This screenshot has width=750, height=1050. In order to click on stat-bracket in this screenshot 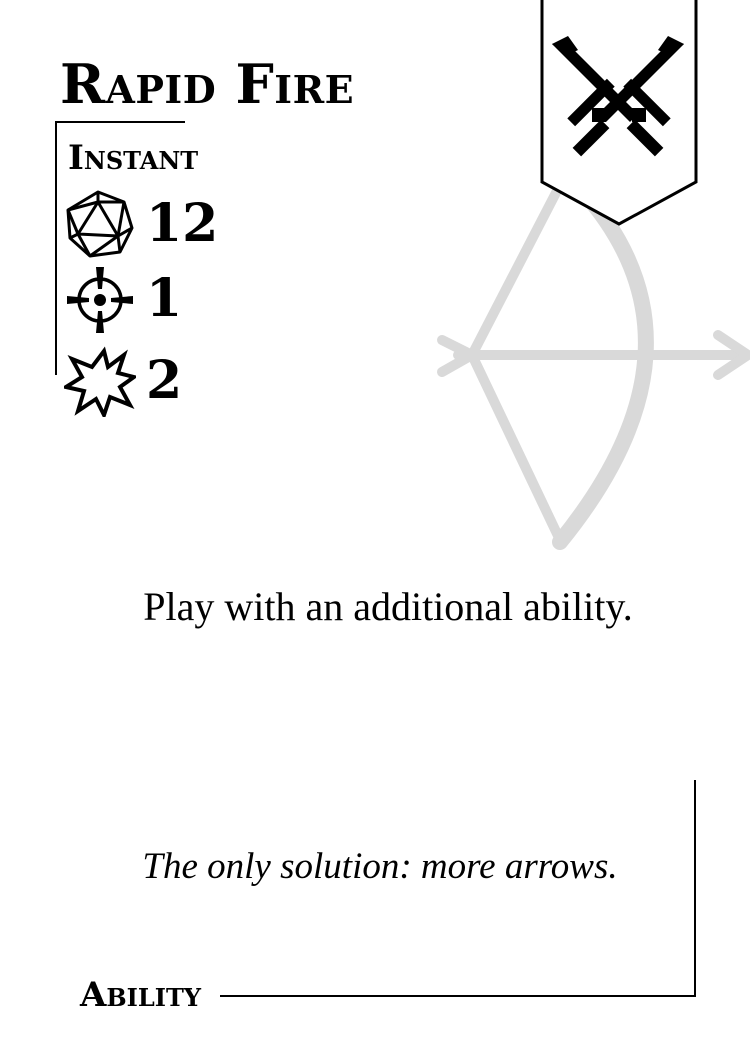, I will do `click(120, 248)`.